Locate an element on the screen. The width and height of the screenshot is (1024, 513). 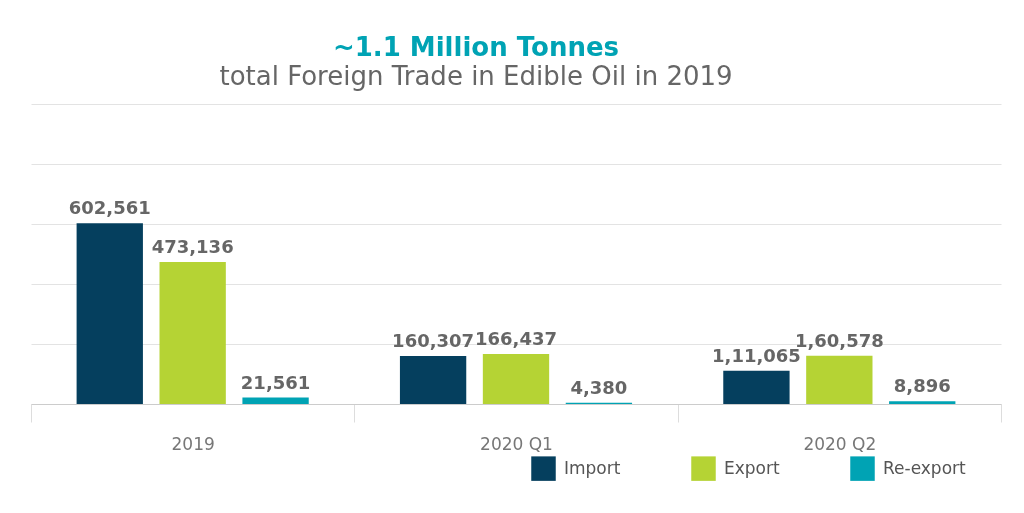
data-label: 4,380 is located at coordinates (599, 387).